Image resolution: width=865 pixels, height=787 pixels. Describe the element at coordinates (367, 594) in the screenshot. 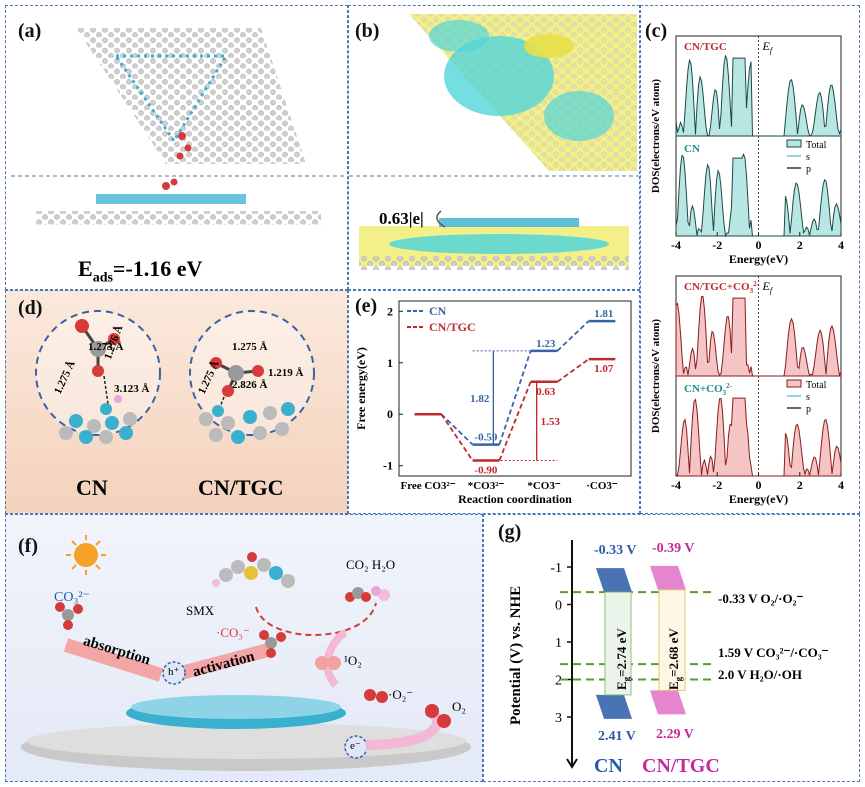

I see `co2-h2o-molecules` at that location.